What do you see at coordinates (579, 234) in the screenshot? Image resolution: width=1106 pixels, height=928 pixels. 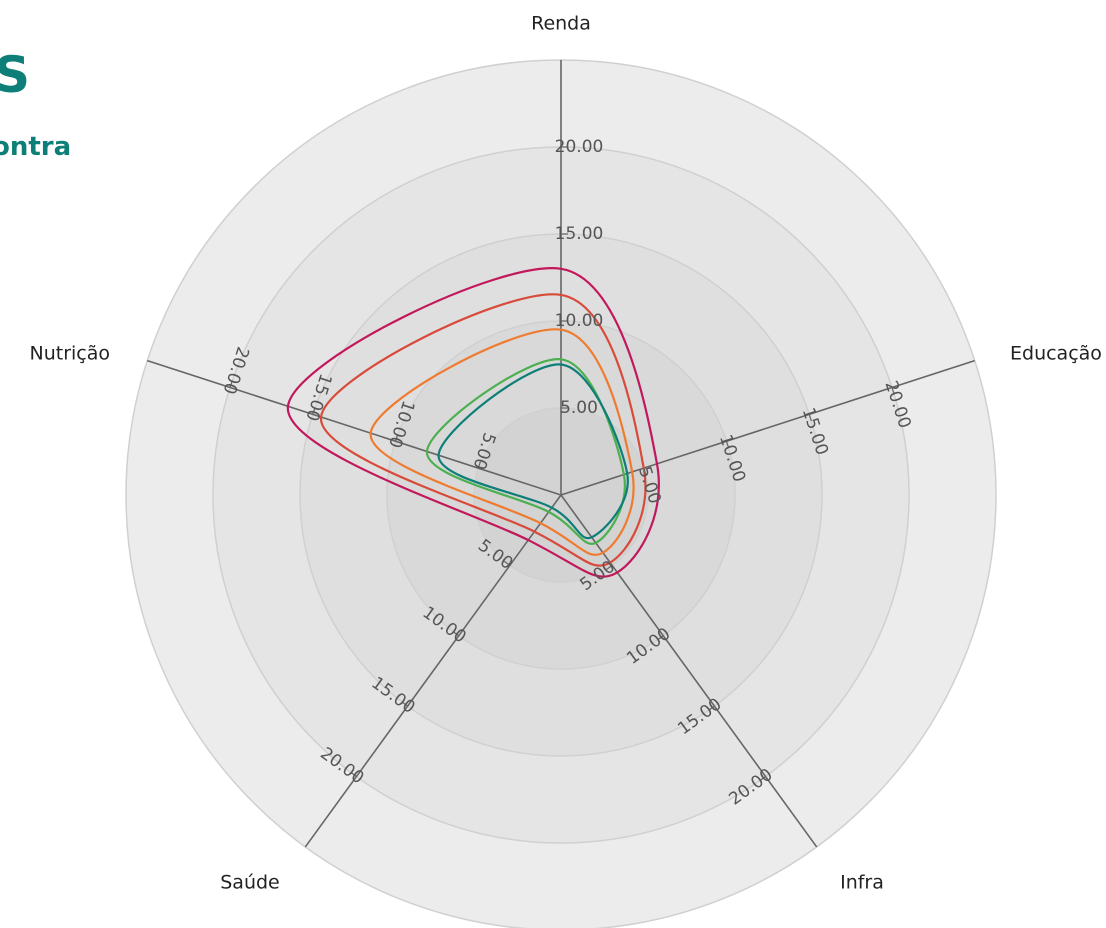 I see `tick-label: 15.00` at bounding box center [579, 234].